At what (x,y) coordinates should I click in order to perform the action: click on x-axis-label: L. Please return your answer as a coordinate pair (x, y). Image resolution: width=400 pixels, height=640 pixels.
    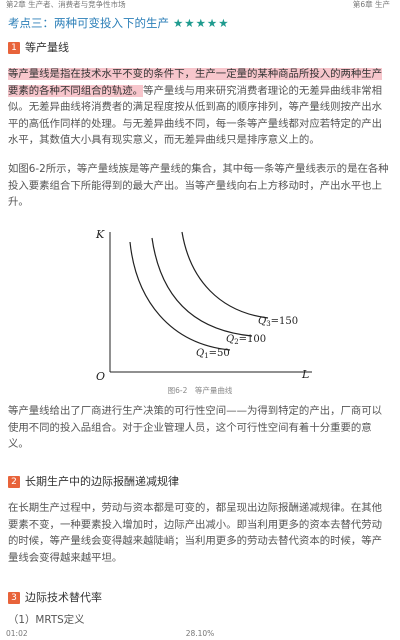
    Looking at the image, I should click on (305, 374).